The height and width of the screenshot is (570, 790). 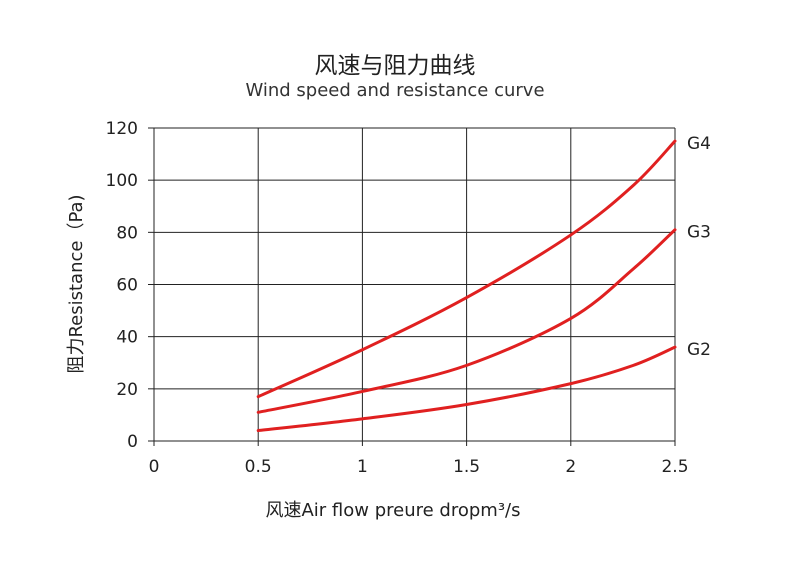 I want to click on y-tick-label: 100, so click(x=122, y=181).